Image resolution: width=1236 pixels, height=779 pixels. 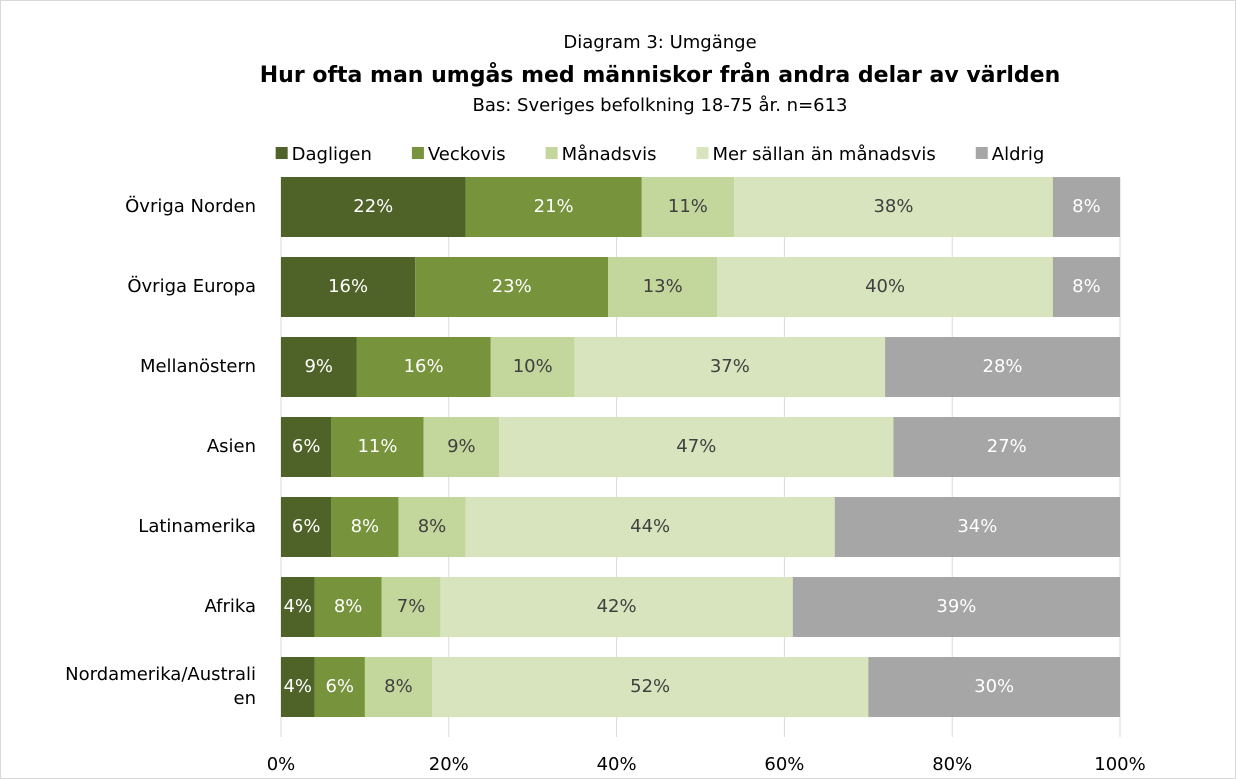 What do you see at coordinates (281, 764) in the screenshot?
I see `x-tick-label: 0%` at bounding box center [281, 764].